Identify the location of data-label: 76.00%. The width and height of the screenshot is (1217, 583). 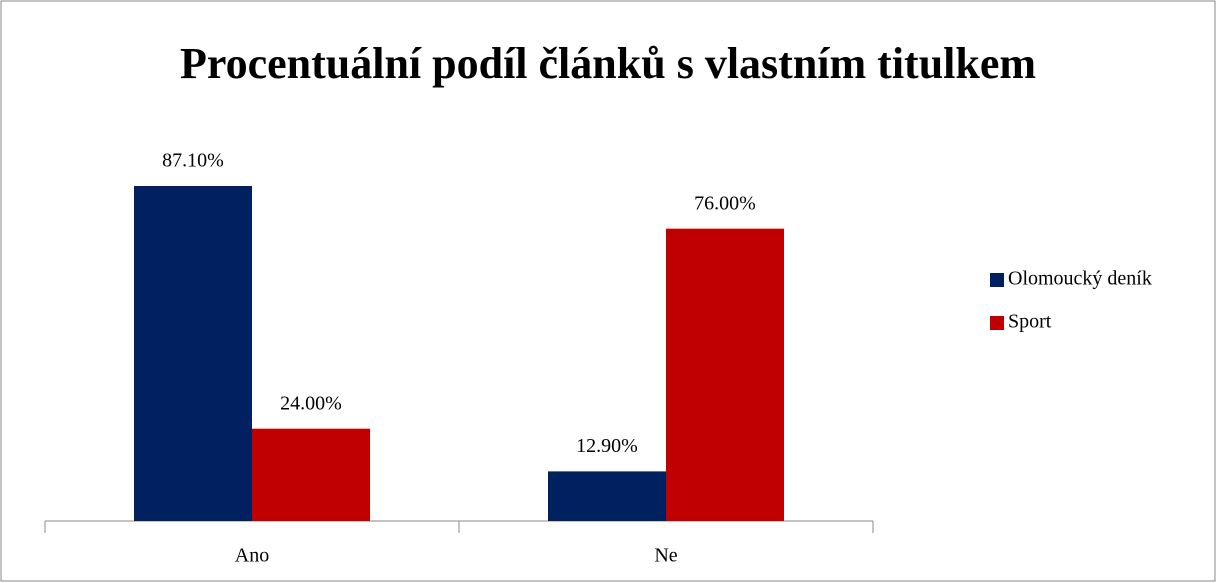
(725, 203).